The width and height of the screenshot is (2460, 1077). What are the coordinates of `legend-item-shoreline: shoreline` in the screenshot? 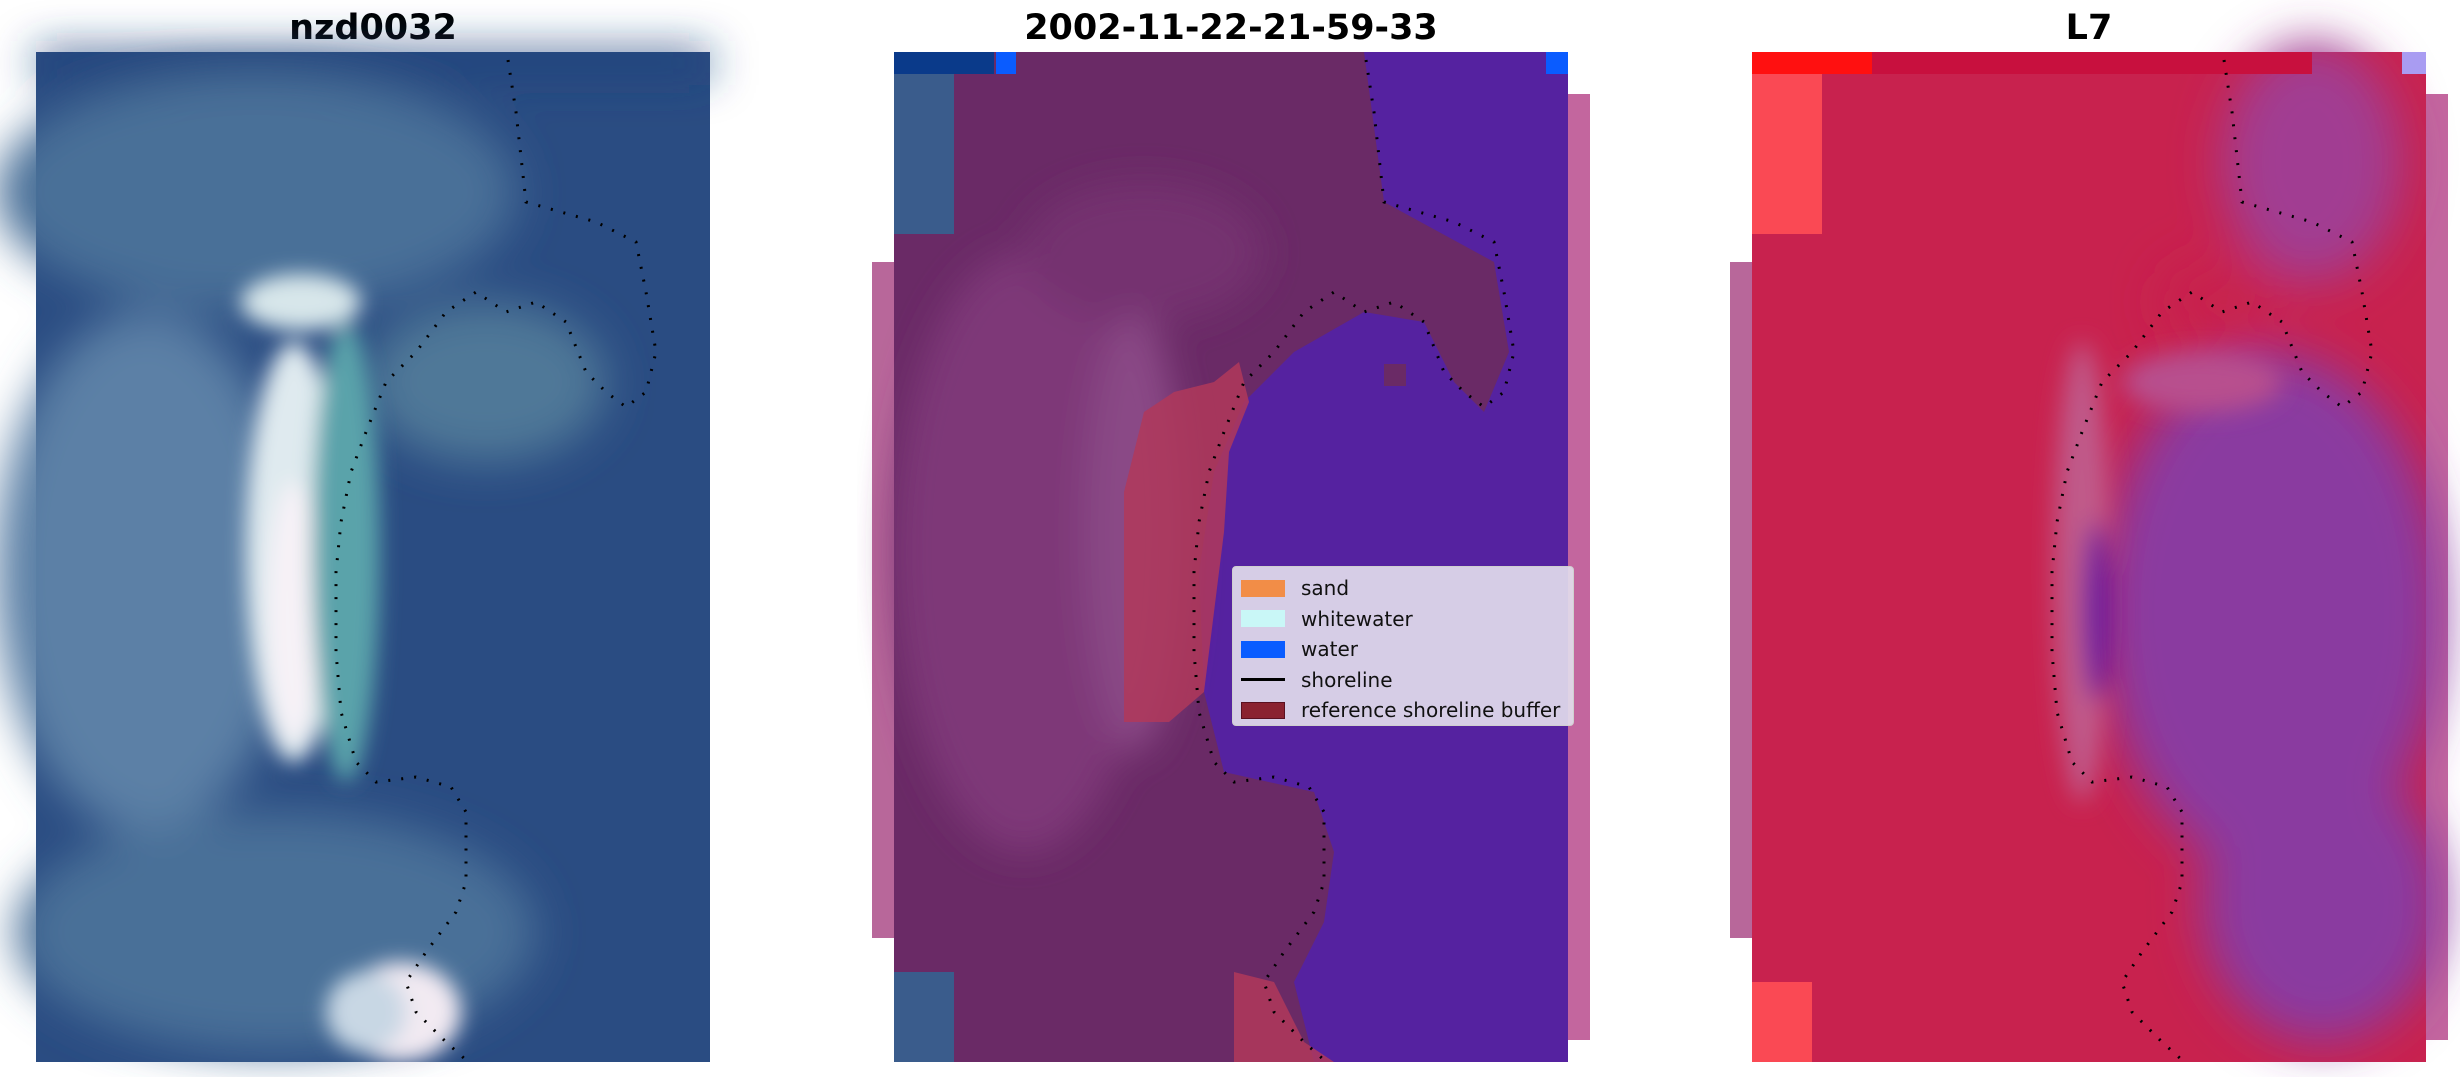 It's located at (1403, 680).